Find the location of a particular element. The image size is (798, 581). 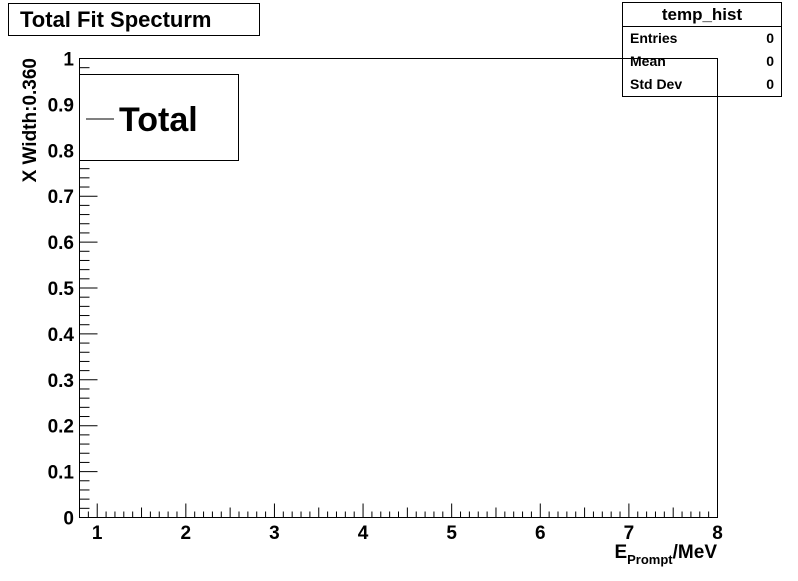

x-axis-tick-labels: 1 2 3 4 5 6 7 8 is located at coordinates (407, 533).